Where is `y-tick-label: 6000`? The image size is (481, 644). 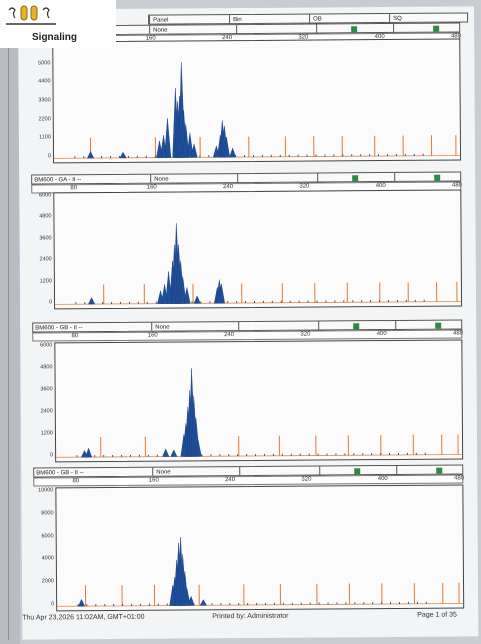
y-tick-label: 6000 is located at coordinates (45, 195).